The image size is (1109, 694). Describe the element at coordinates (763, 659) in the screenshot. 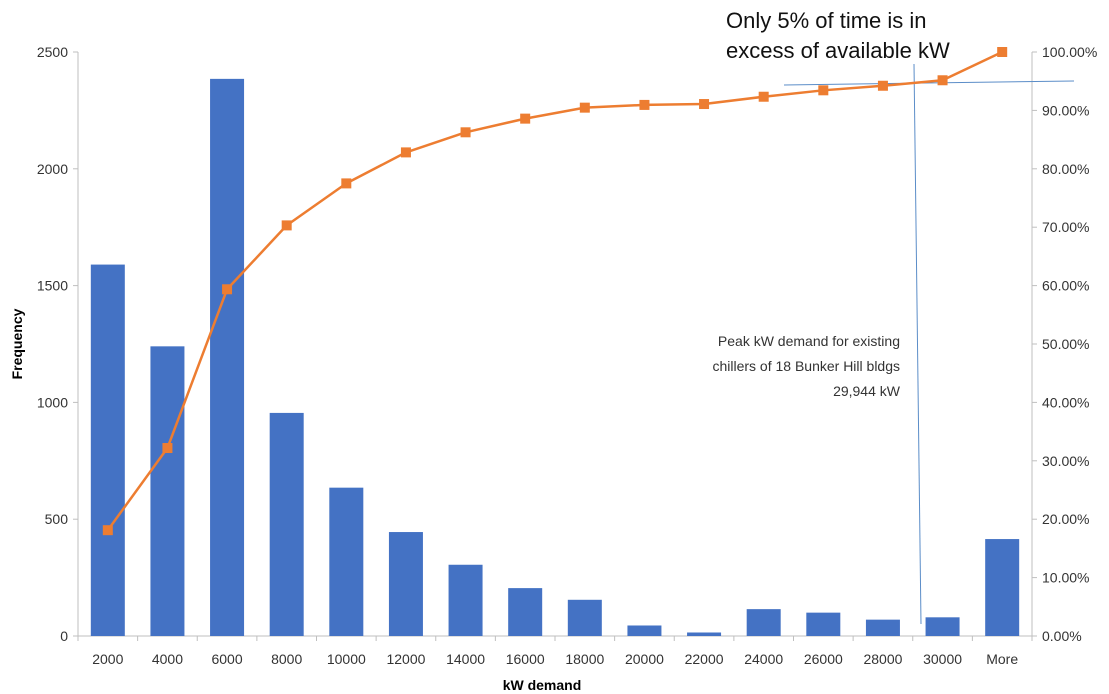

I see `x-tick-label: 24000` at that location.